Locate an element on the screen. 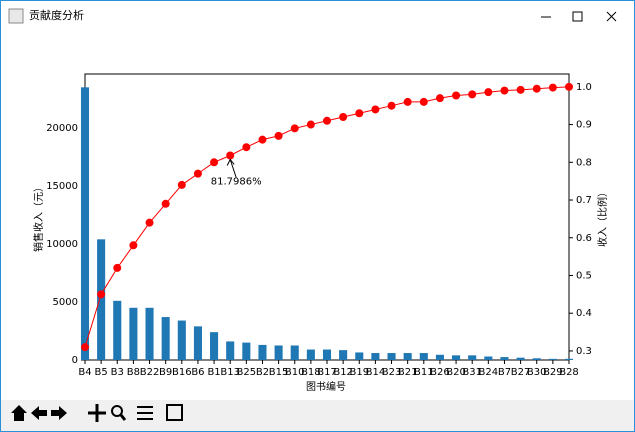 The width and height of the screenshot is (635, 432). home-button is located at coordinates (19, 413).